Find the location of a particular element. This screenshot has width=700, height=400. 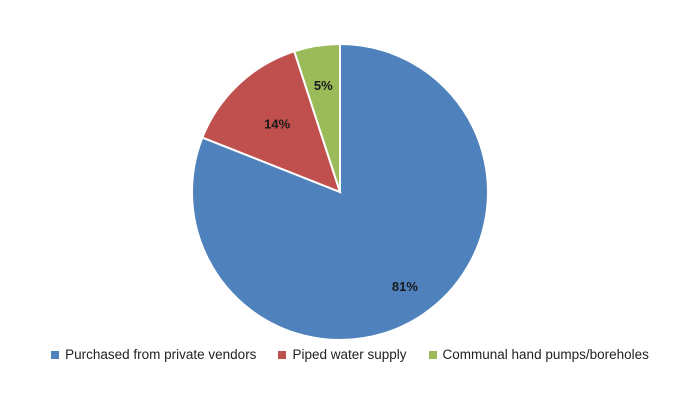

pie-data-labels: 81% 14% 5% is located at coordinates (341, 186).